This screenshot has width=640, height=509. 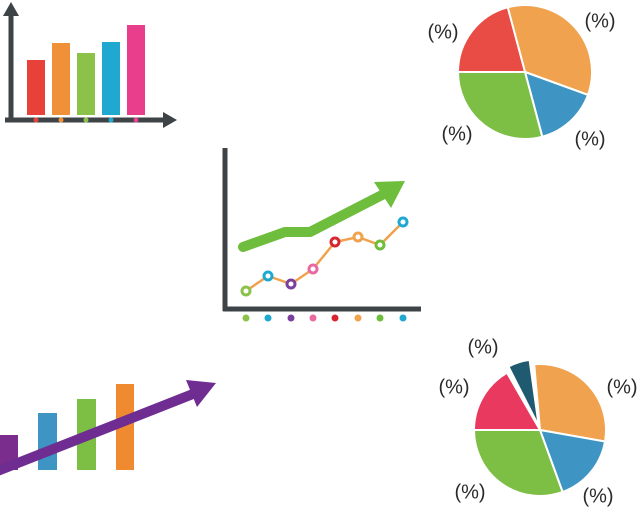 I want to click on growth-icon, so click(x=108, y=428).